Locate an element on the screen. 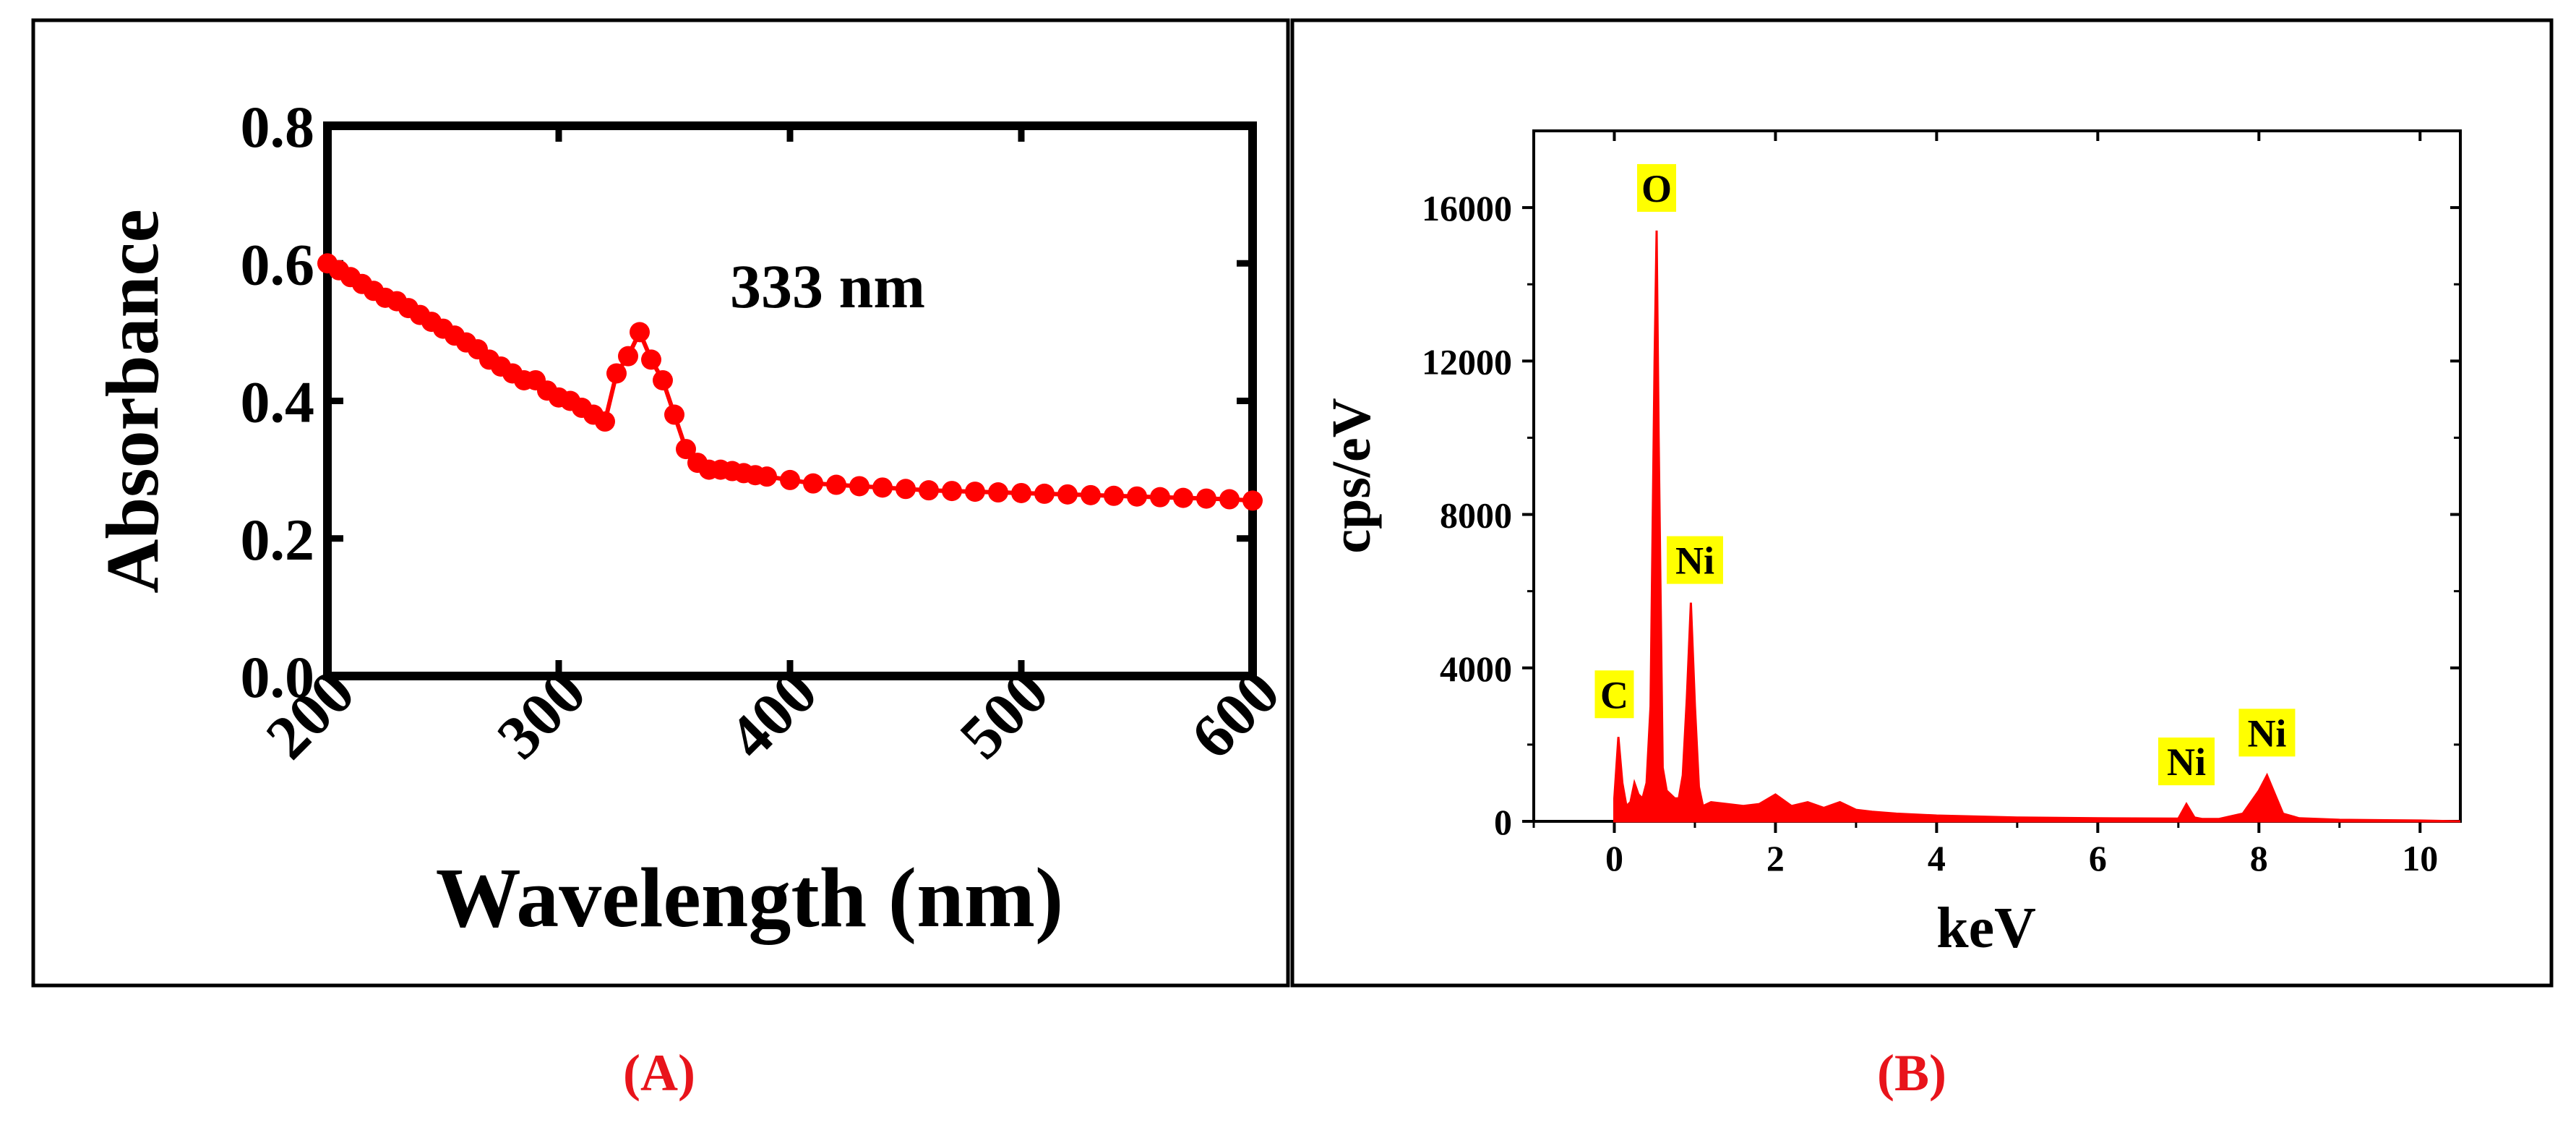 The image size is (2576, 1125). x-tick-label: 8 is located at coordinates (2259, 858).